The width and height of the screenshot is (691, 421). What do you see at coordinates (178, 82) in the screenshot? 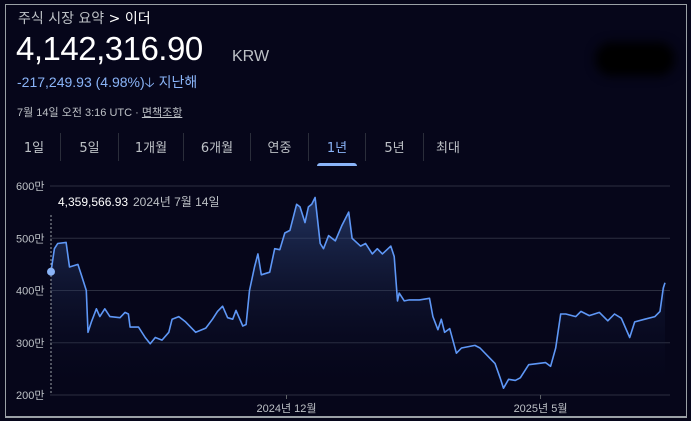
I see `change-period: 지난해` at bounding box center [178, 82].